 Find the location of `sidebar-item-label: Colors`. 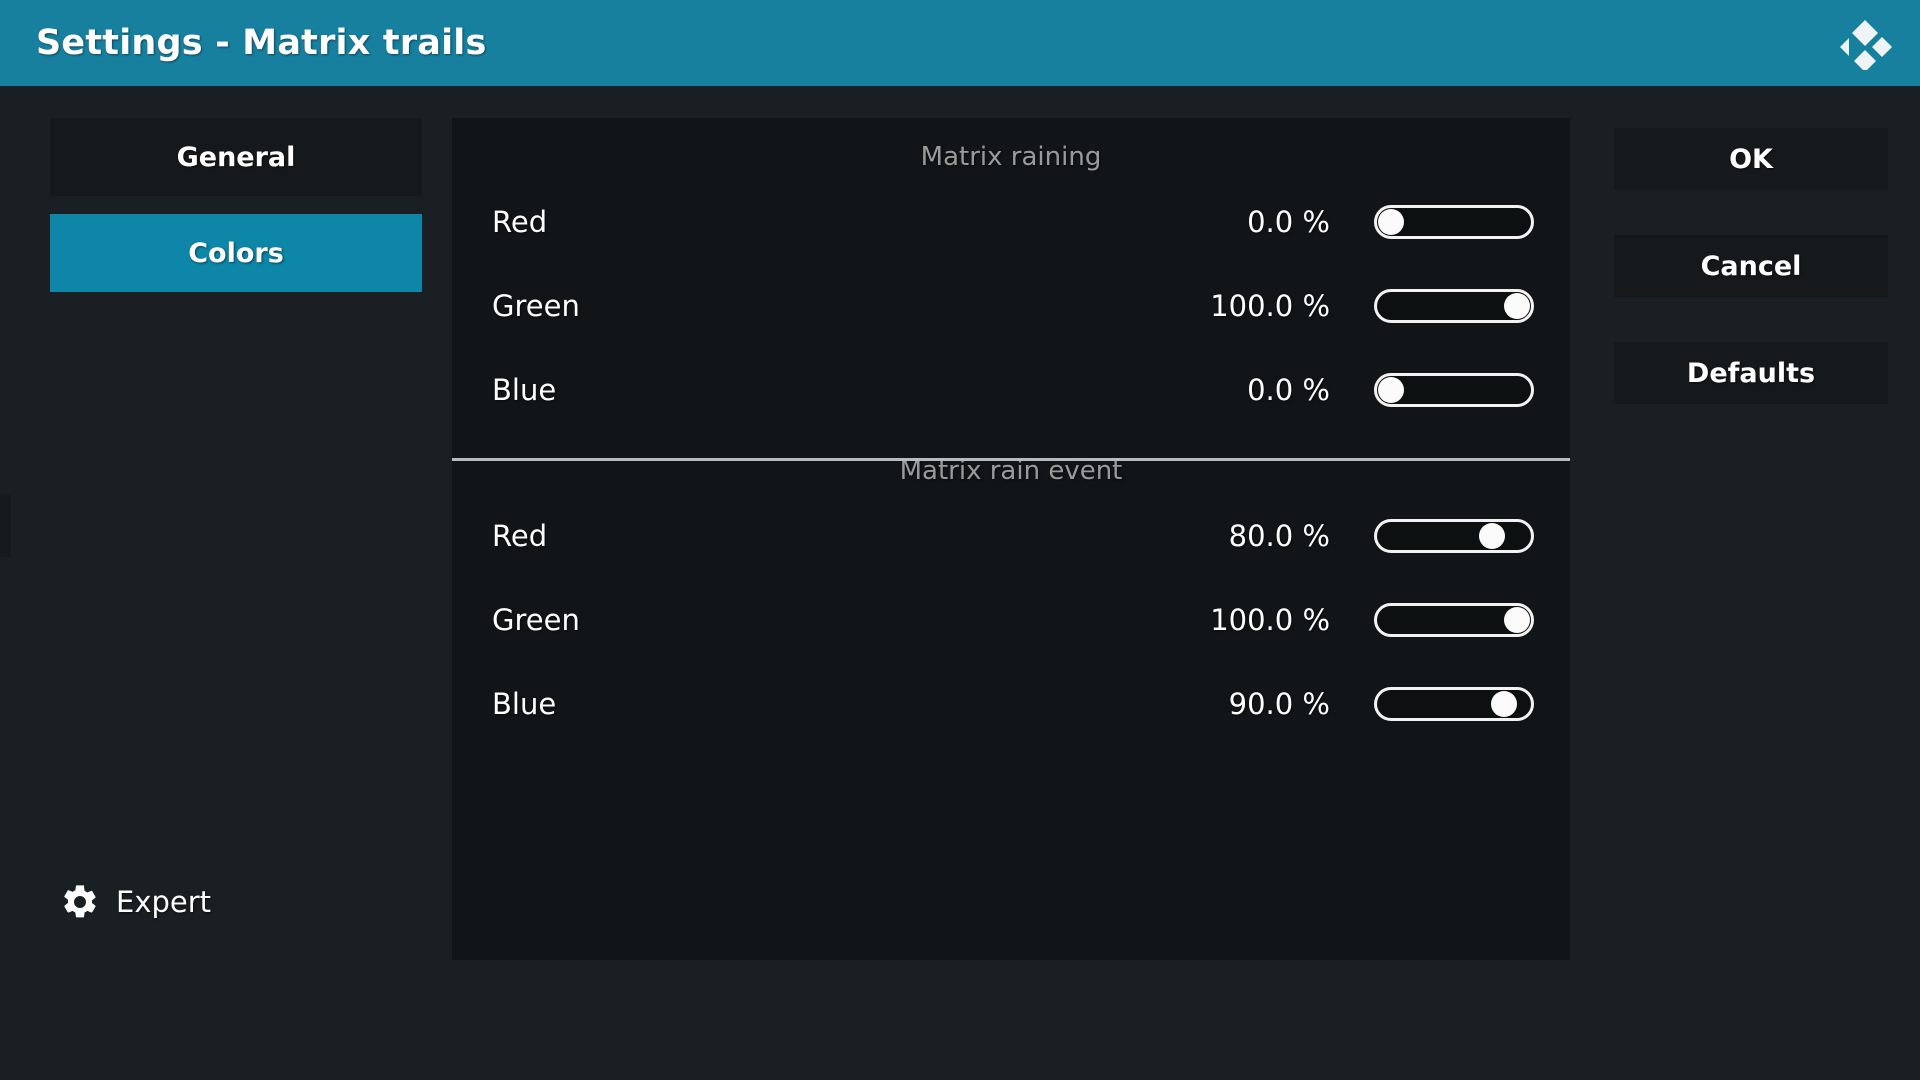

sidebar-item-label: Colors is located at coordinates (236, 253).